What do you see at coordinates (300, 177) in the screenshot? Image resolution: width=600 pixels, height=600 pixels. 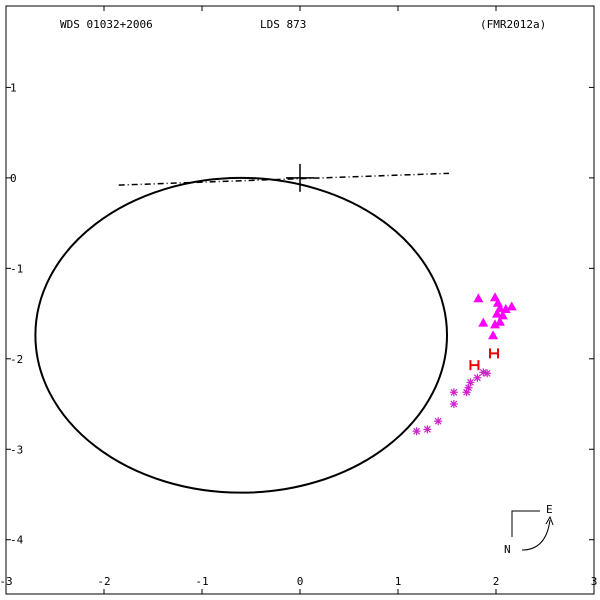 I see `primary-star-marker` at bounding box center [300, 177].